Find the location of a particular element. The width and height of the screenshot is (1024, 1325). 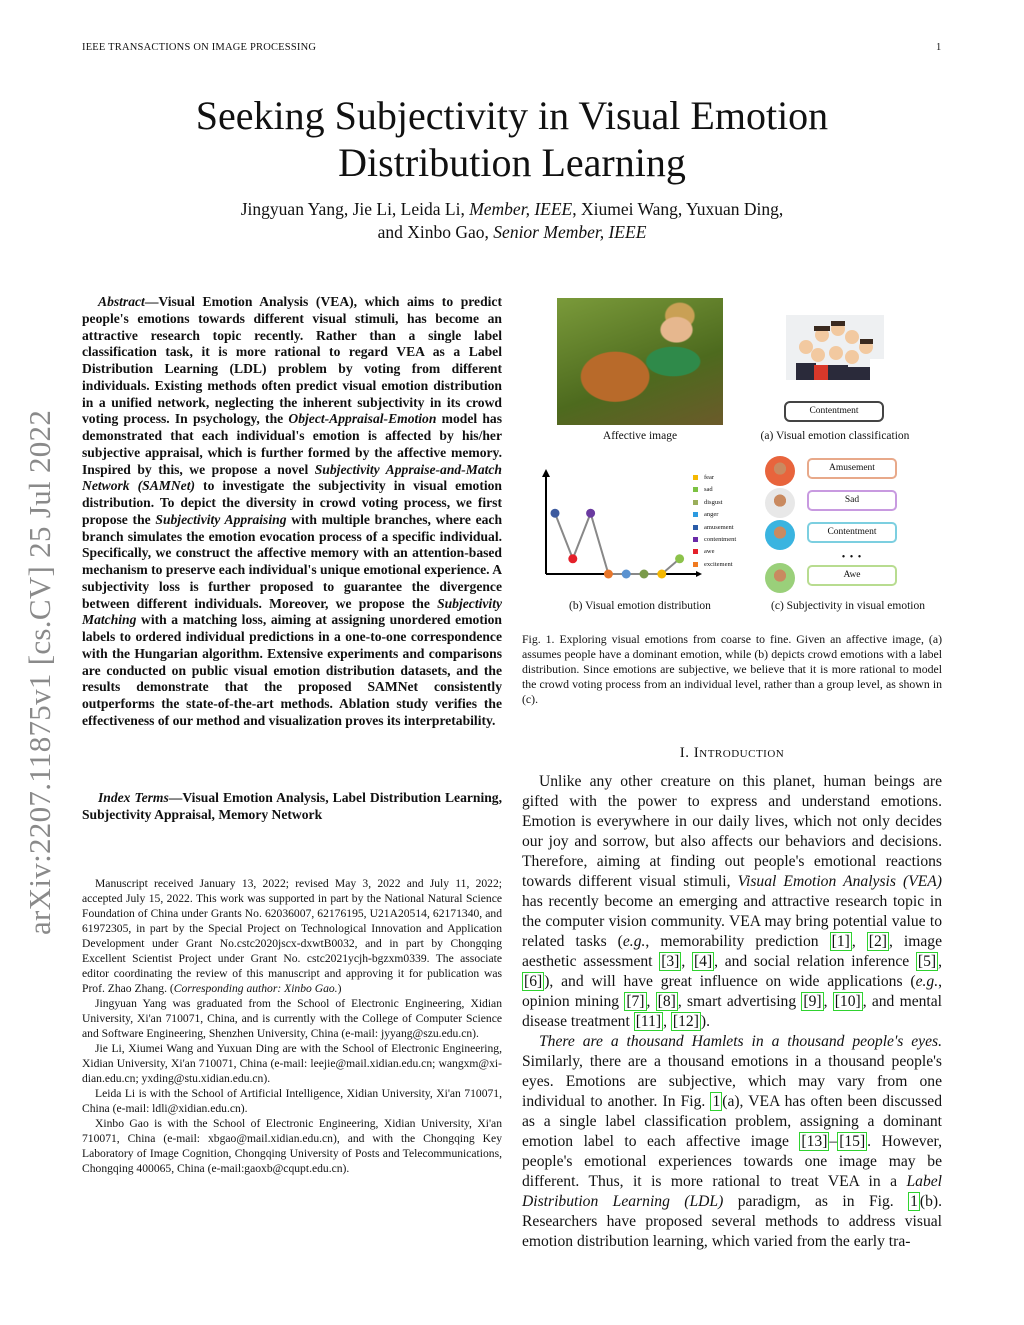

section-heading: I. Introduction is located at coordinates (732, 753).